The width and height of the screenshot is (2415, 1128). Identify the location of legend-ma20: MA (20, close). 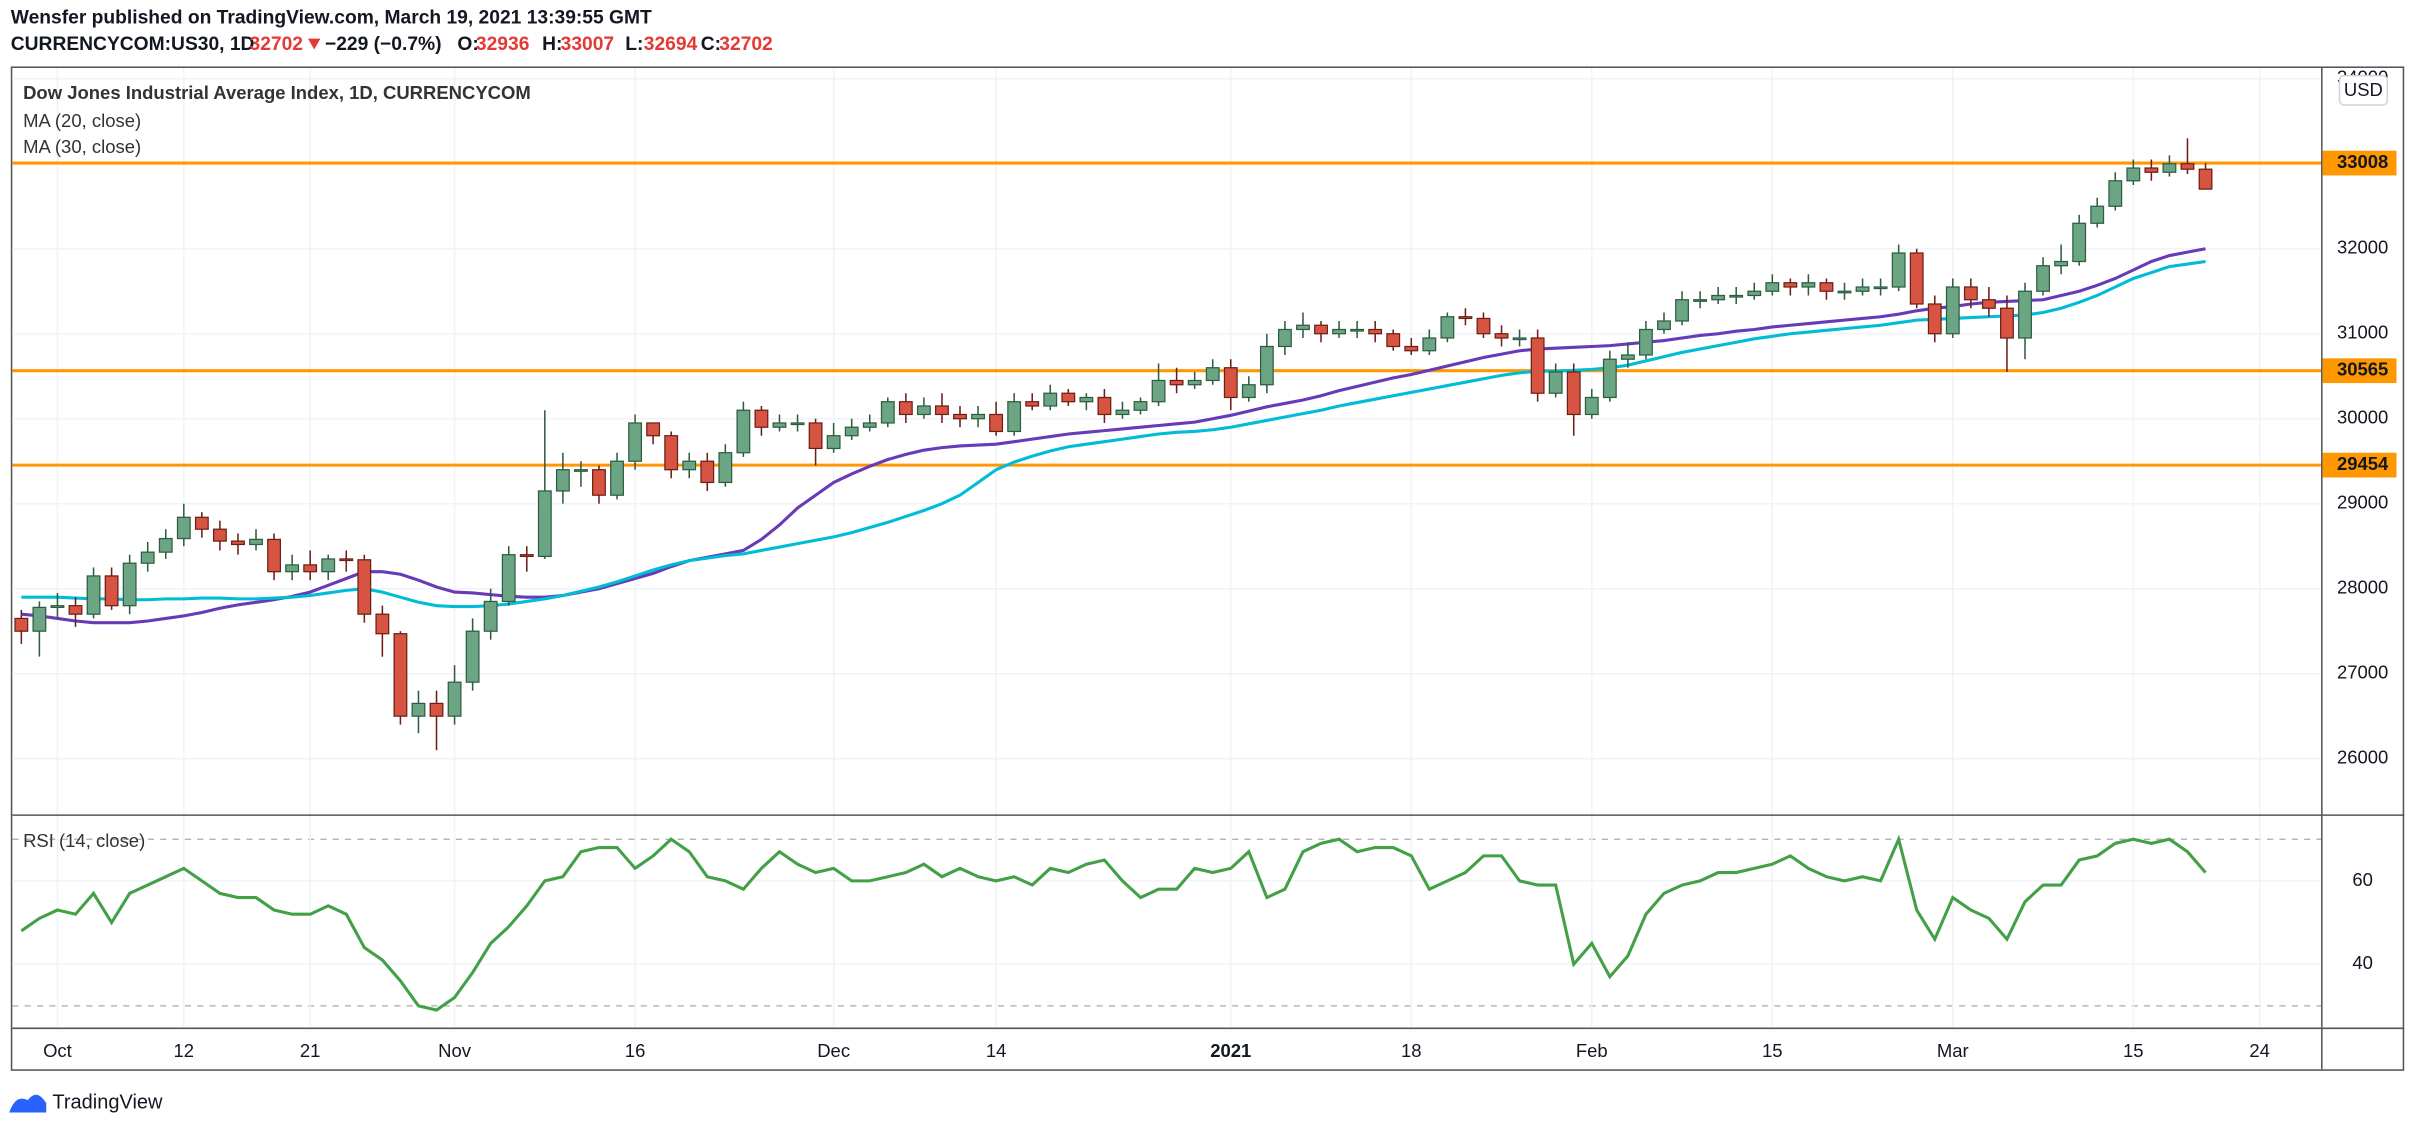
(82, 120).